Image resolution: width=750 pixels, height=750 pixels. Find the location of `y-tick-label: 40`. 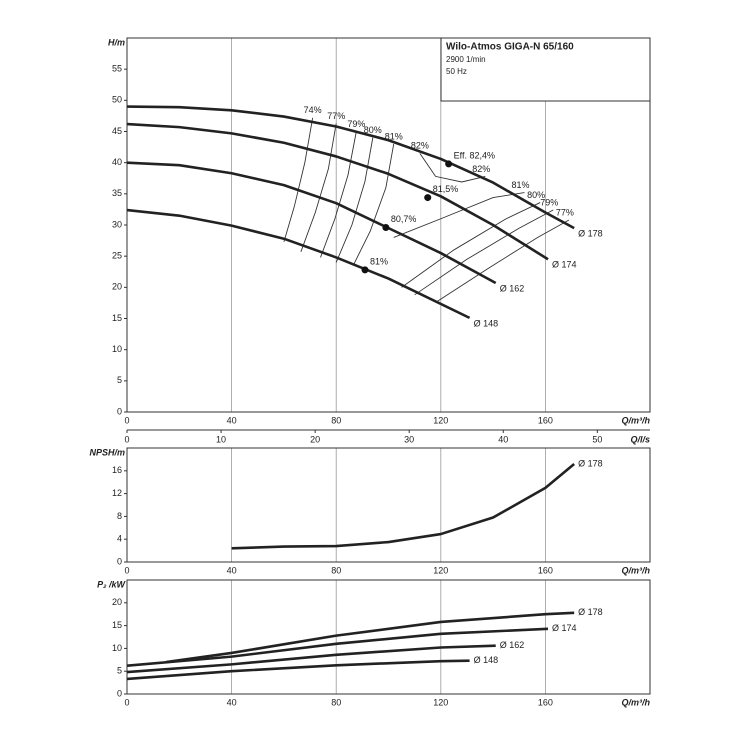

y-tick-label: 40 is located at coordinates (117, 162).